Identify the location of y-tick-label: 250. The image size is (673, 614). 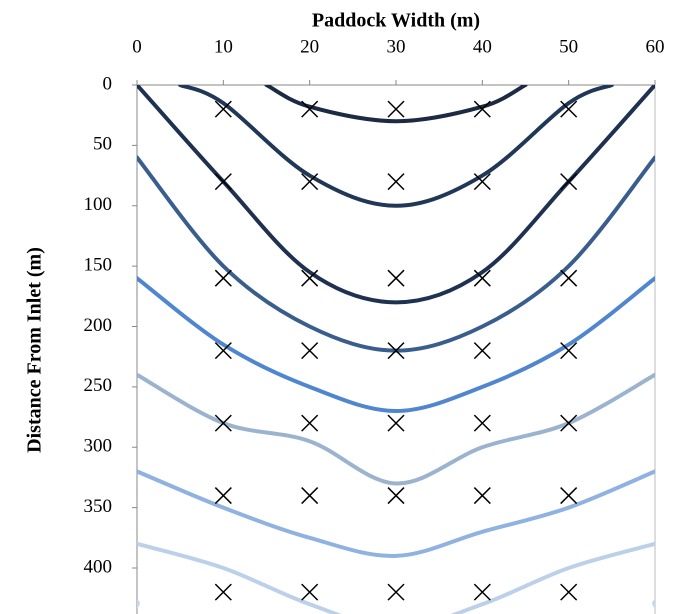
(98, 385).